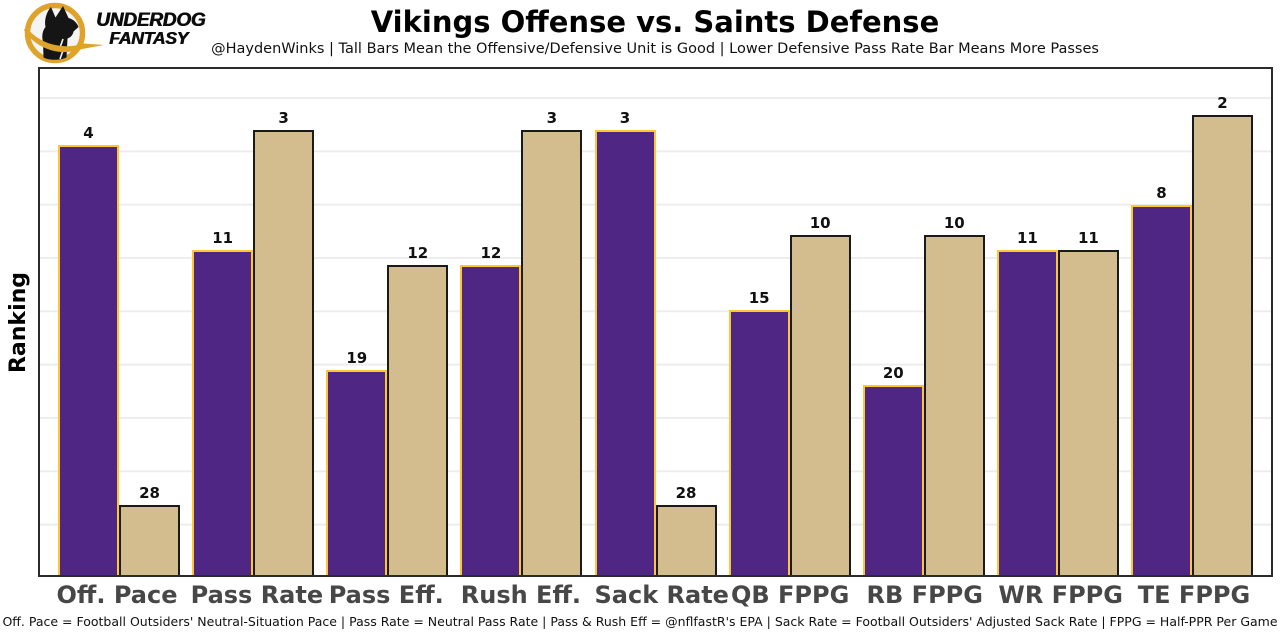  Describe the element at coordinates (661, 595) in the screenshot. I see `x-tick-label-sack-rate: Sack Rate` at that location.